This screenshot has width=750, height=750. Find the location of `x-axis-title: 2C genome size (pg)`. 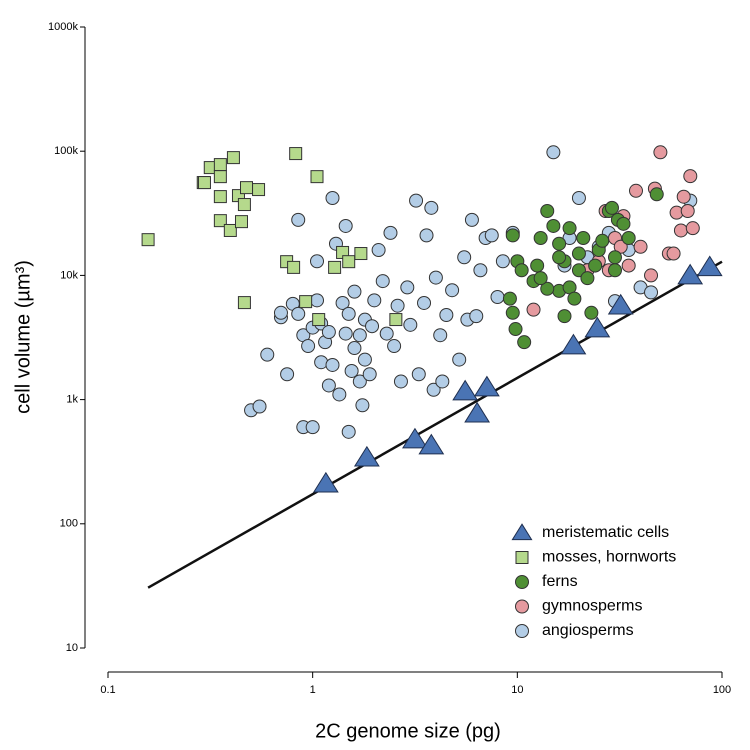

x-axis-title: 2C genome size (pg) is located at coordinates (408, 731).